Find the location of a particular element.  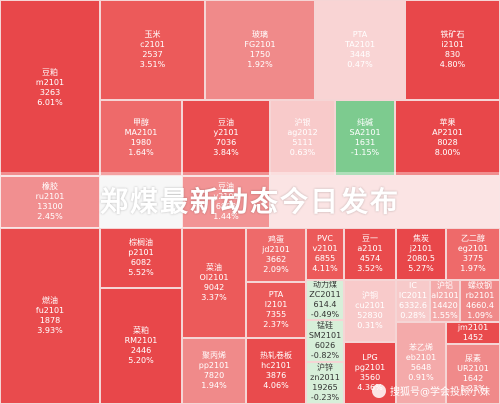

tile-code: p2101 is located at coordinates (141, 252).